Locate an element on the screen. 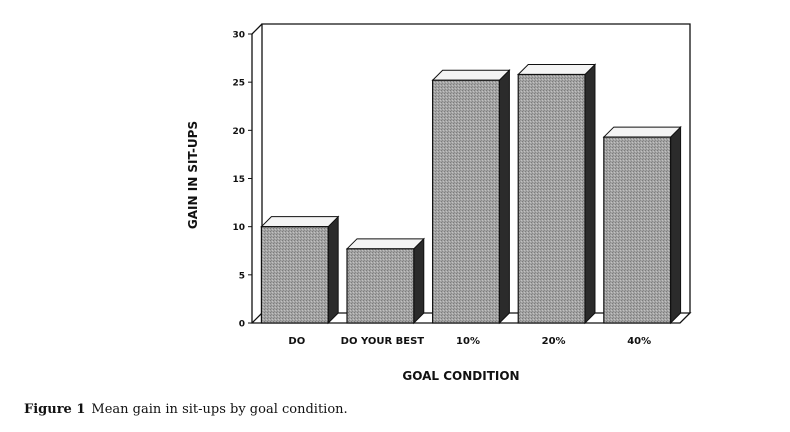  y-tick-label: 5 is located at coordinates (242, 276).